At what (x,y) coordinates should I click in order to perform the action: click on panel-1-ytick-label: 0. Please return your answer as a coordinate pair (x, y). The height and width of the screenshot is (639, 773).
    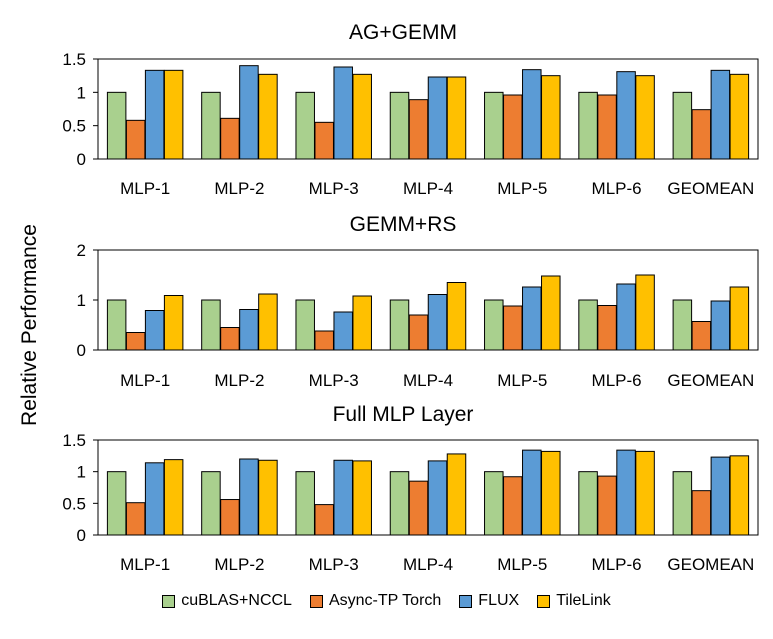
    Looking at the image, I should click on (81, 159).